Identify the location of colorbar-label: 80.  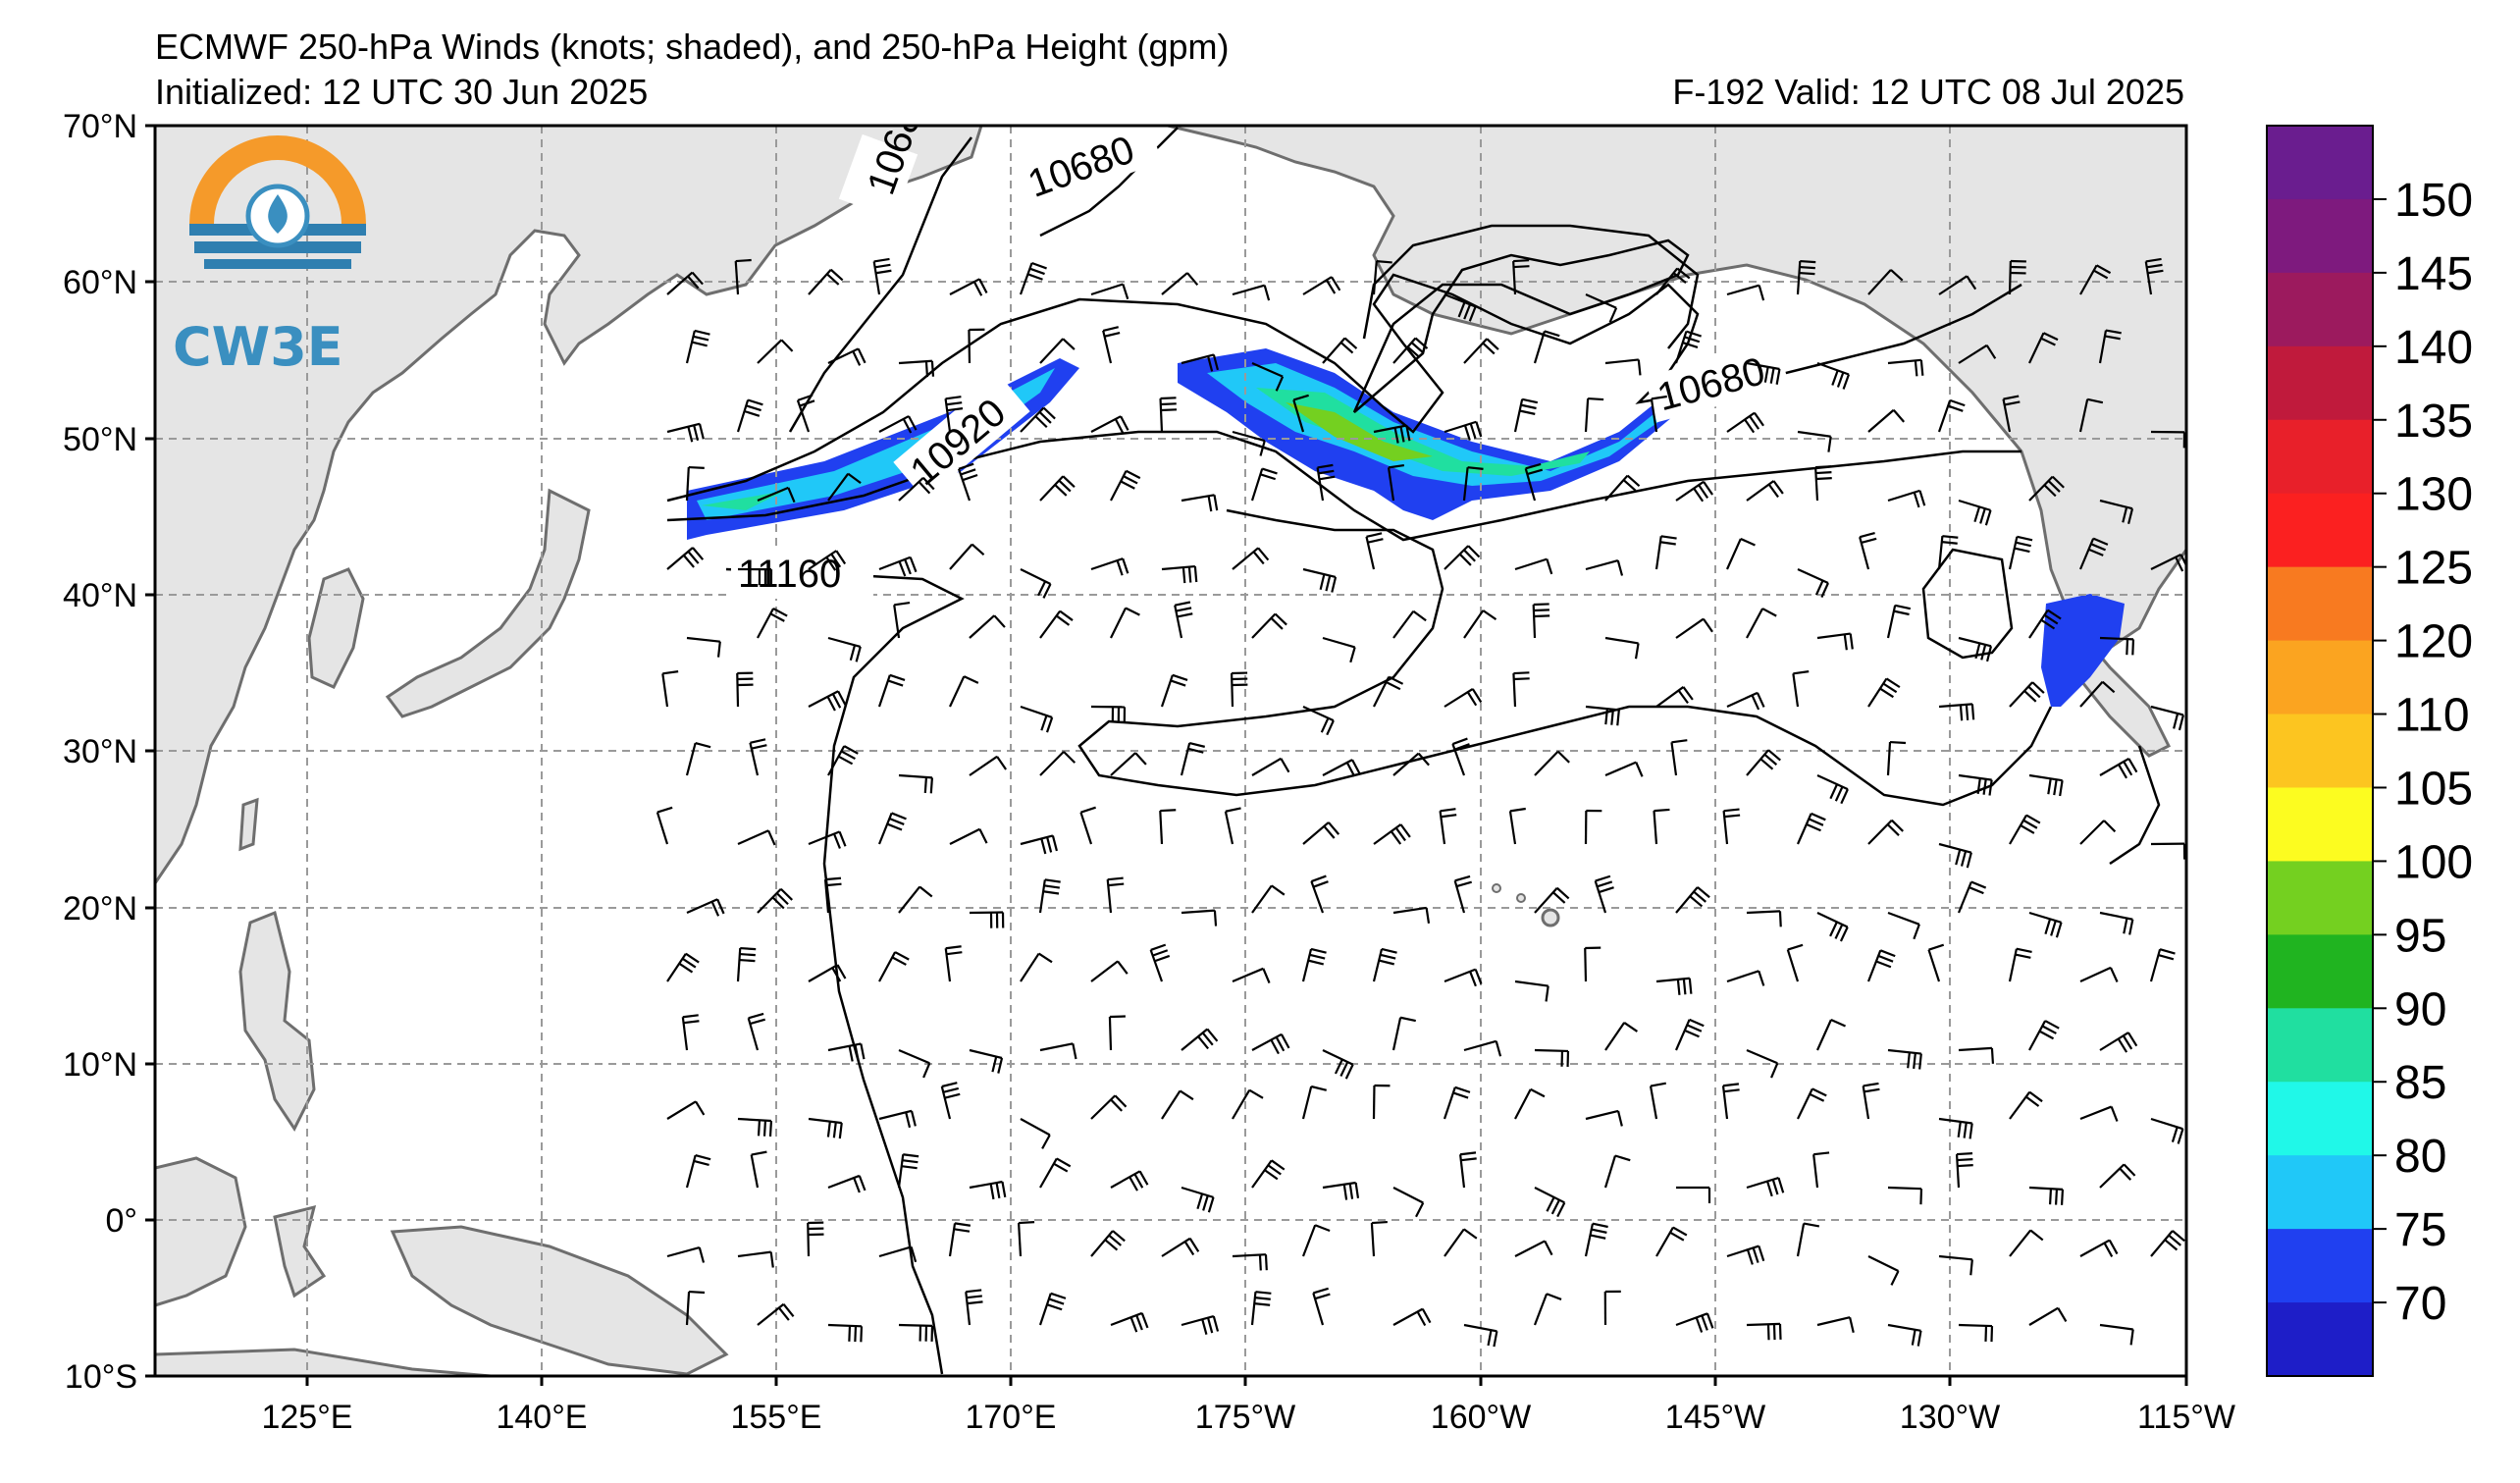
(2420, 1157).